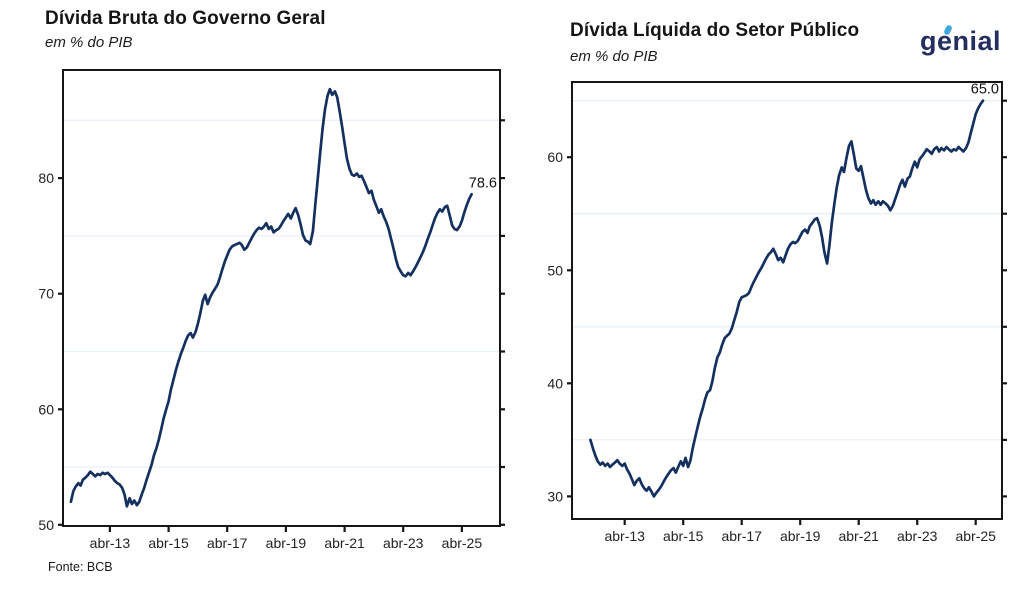  I want to click on gross-debt-chart-subtitle: em % do PIB, so click(89, 42).